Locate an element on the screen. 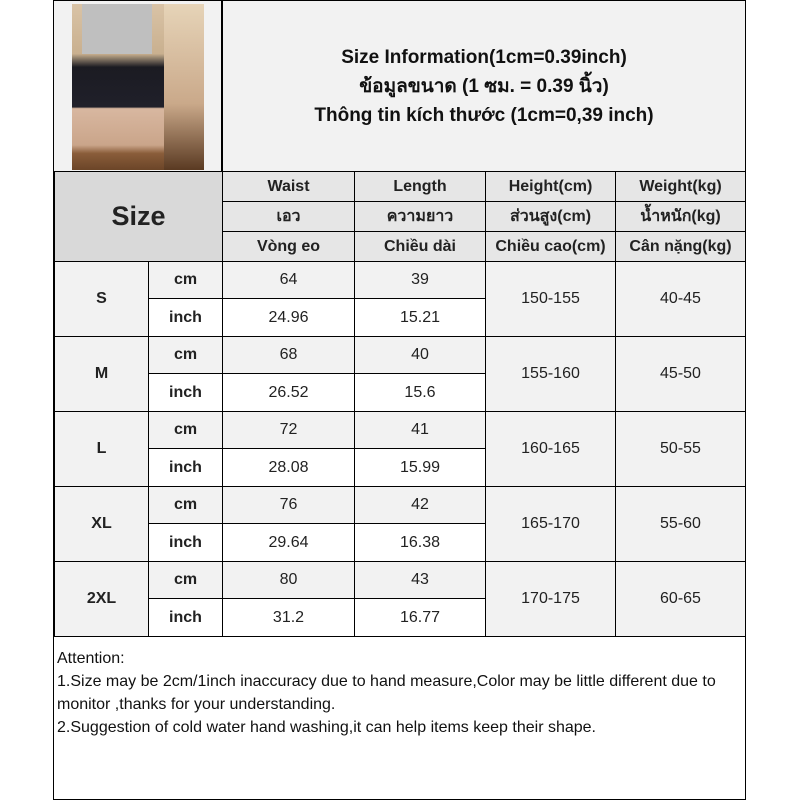 This screenshot has height=800, width=800. table-row: inch 29.64 16.38 is located at coordinates (400, 542).